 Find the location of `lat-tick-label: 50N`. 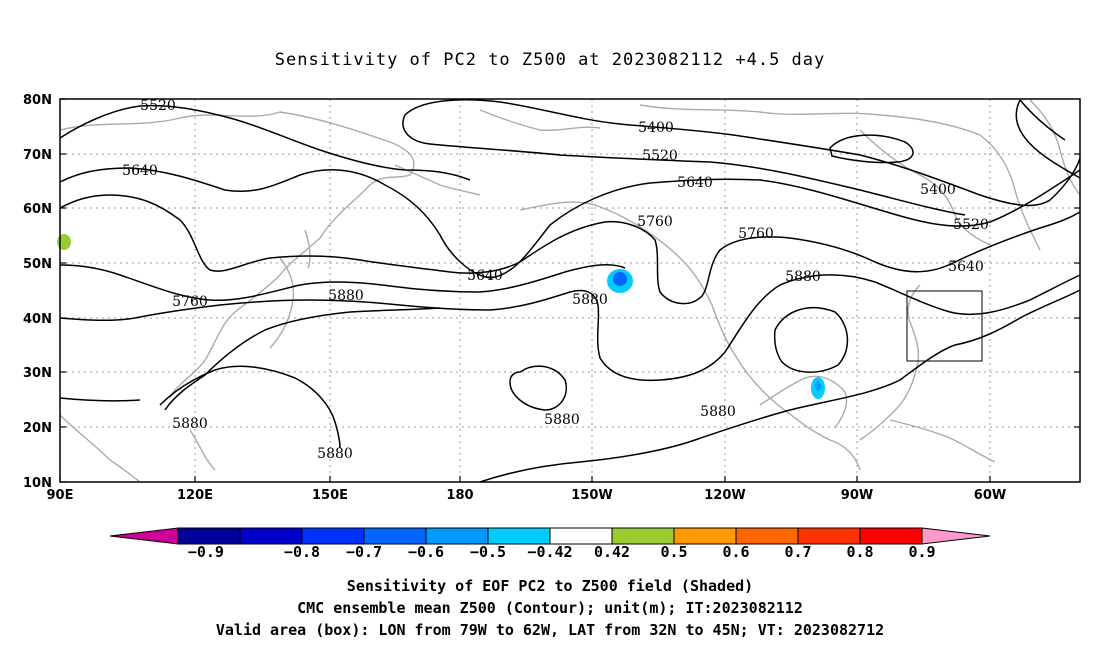

lat-tick-label: 50N is located at coordinates (37, 264).